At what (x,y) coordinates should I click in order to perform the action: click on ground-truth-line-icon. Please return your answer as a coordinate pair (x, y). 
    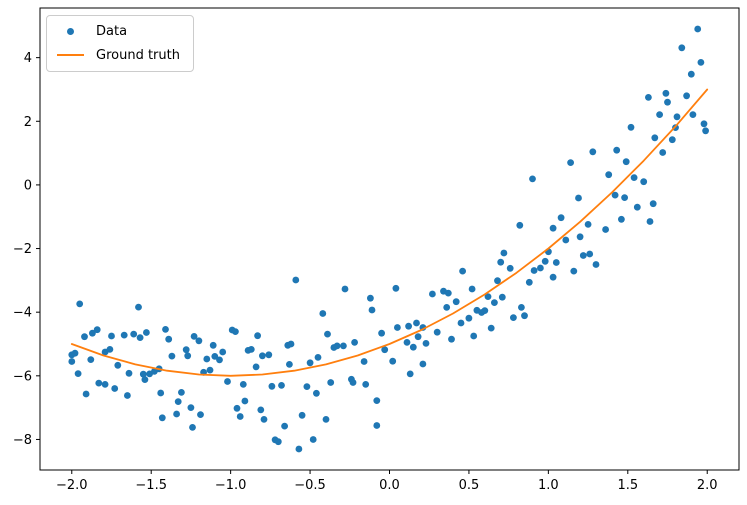
    Looking at the image, I should click on (70, 55).